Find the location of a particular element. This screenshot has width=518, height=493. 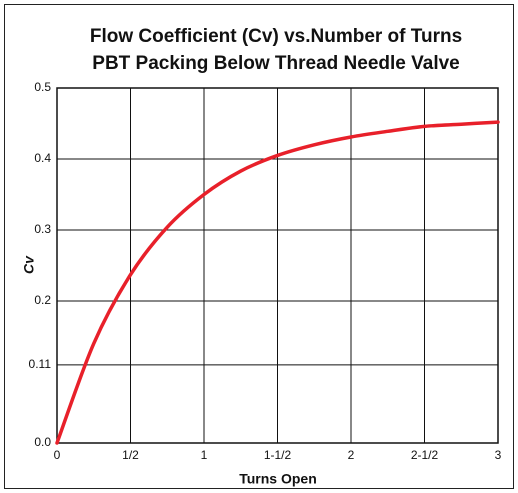

x-tick-label: 1 is located at coordinates (204, 455).